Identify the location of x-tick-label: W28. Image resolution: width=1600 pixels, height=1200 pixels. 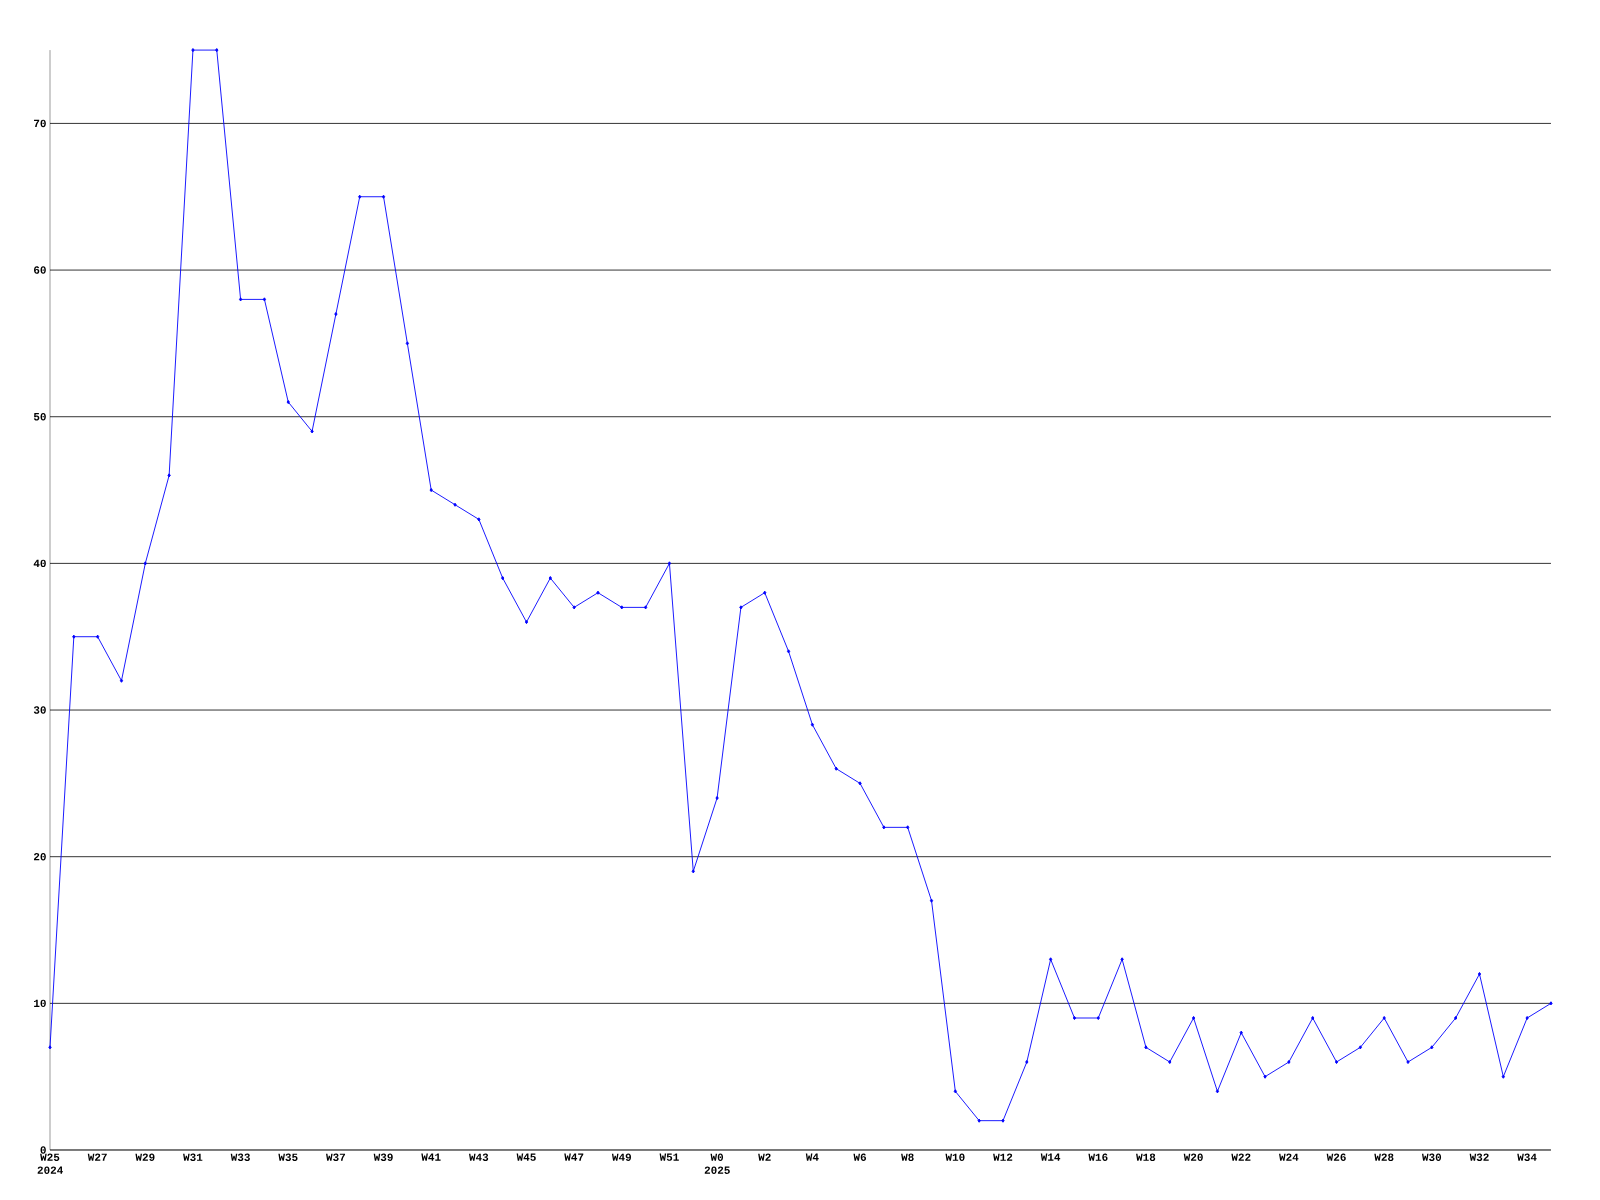
(1384, 1157).